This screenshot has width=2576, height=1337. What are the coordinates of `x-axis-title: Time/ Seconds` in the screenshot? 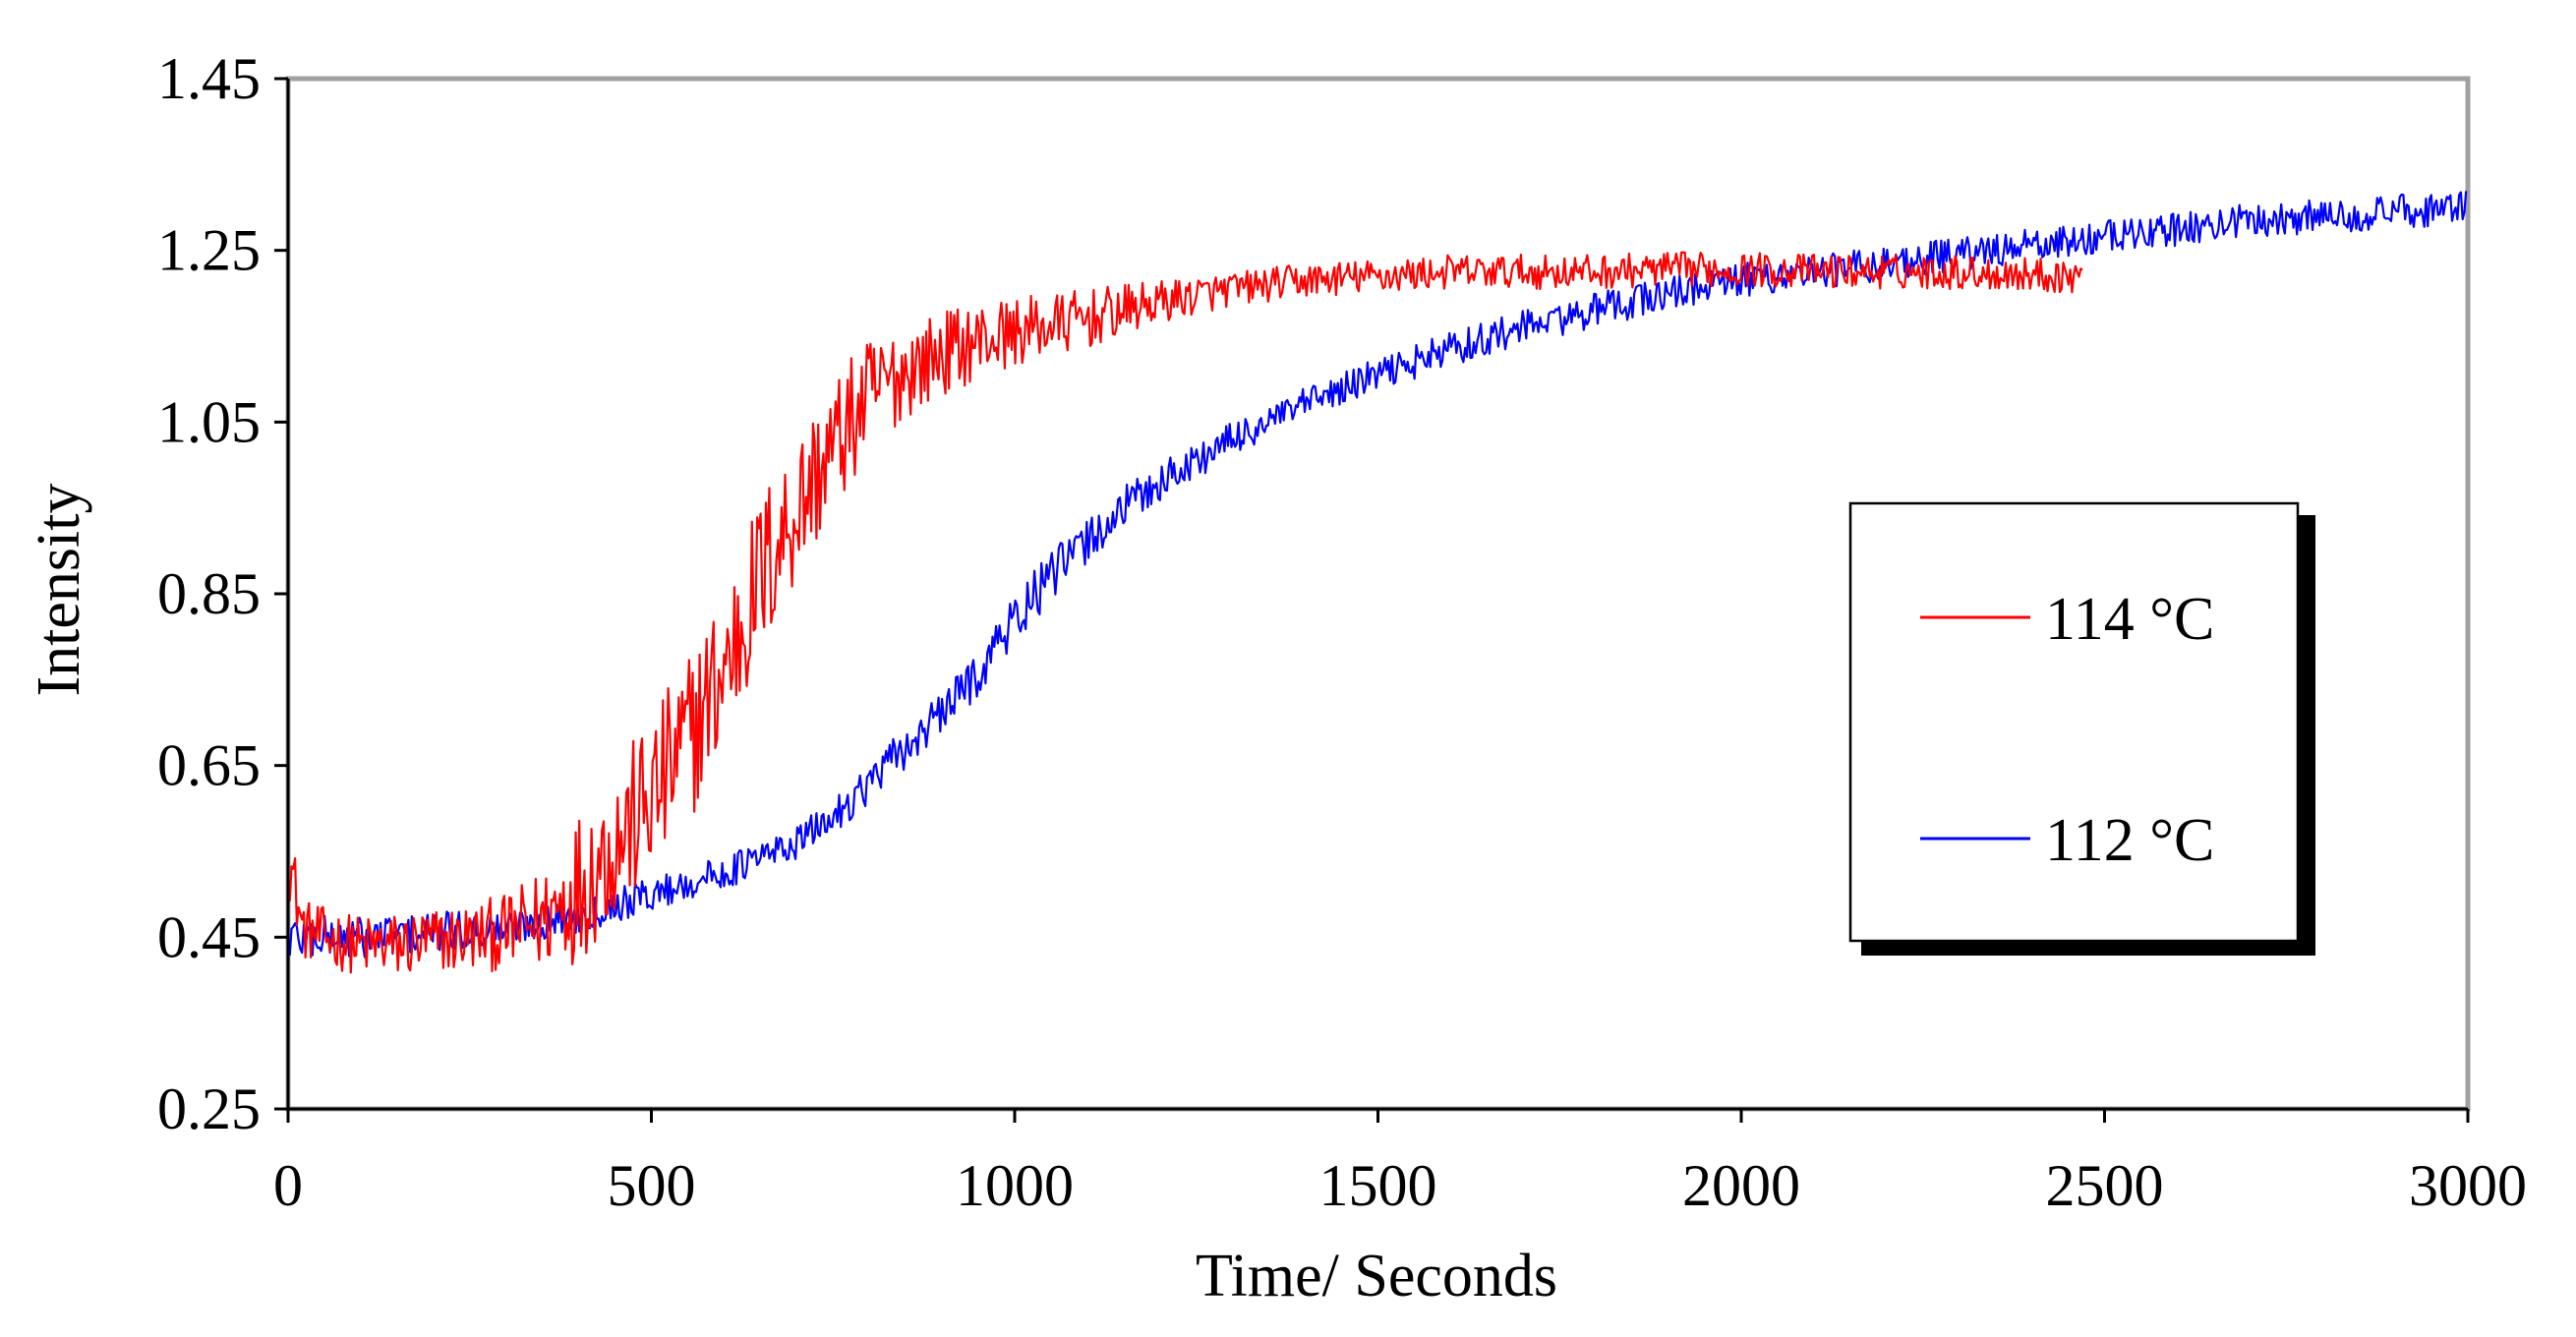 It's located at (1376, 1276).